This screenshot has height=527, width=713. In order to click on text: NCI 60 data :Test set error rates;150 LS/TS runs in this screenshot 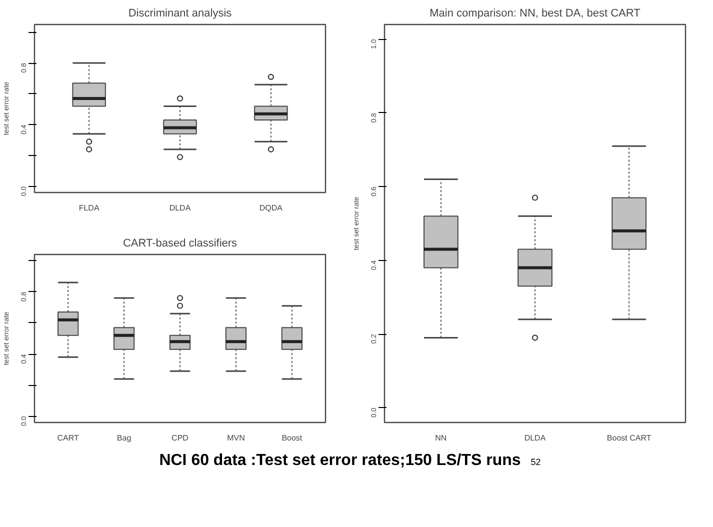, I will do `click(340, 460)`.